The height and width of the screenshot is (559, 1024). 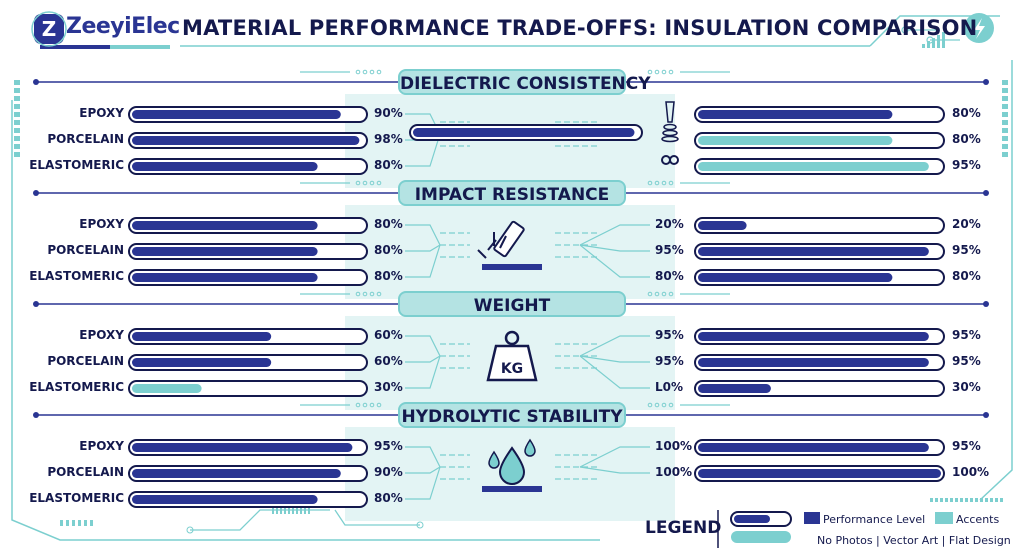 I want to click on left-value-label: 30%, so click(x=388, y=387).